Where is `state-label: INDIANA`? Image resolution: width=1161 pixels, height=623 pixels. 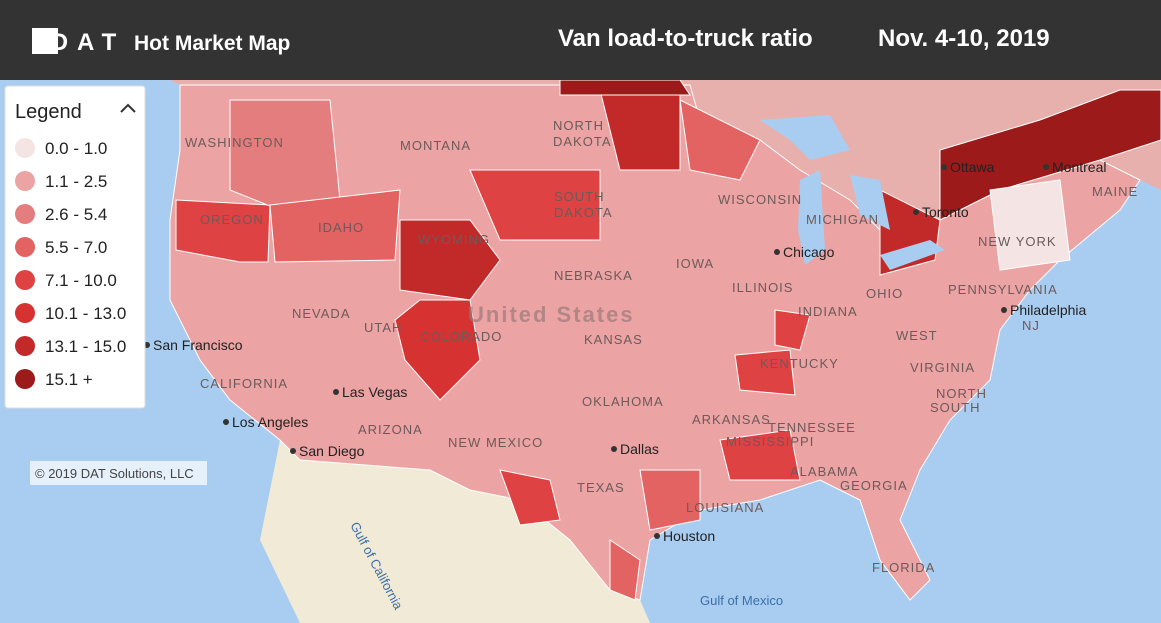 state-label: INDIANA is located at coordinates (828, 311).